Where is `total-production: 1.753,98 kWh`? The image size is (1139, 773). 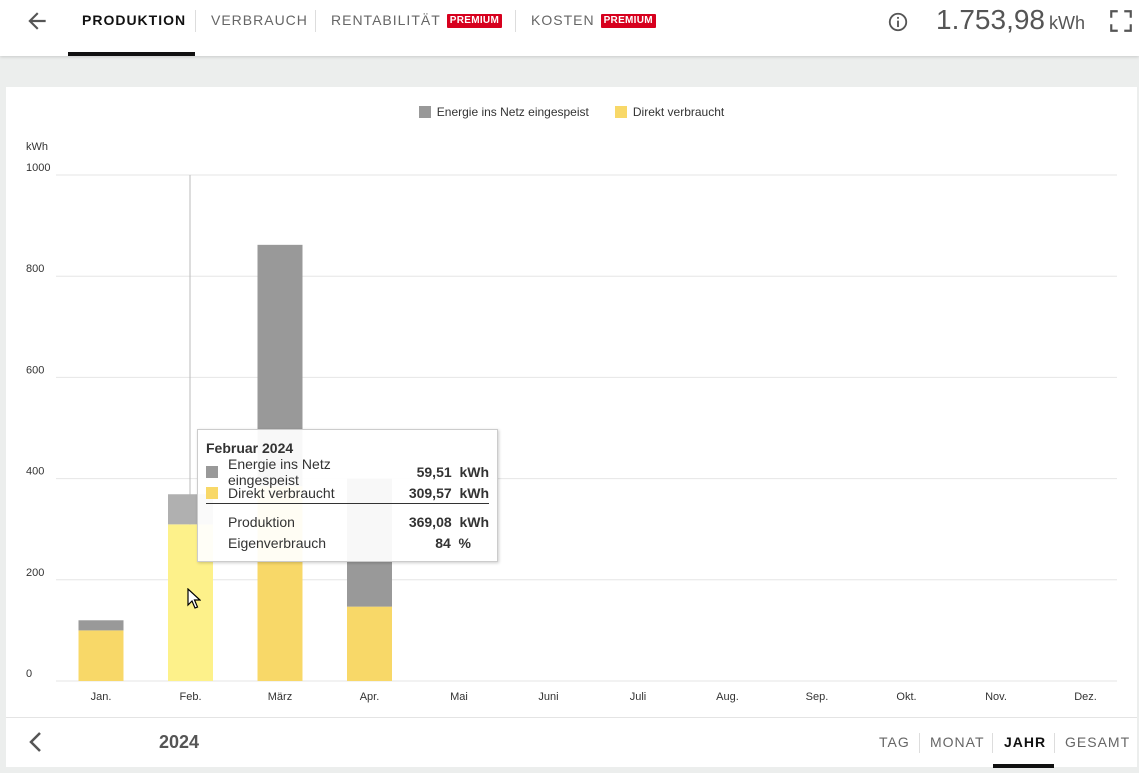 total-production: 1.753,98 kWh is located at coordinates (1010, 20).